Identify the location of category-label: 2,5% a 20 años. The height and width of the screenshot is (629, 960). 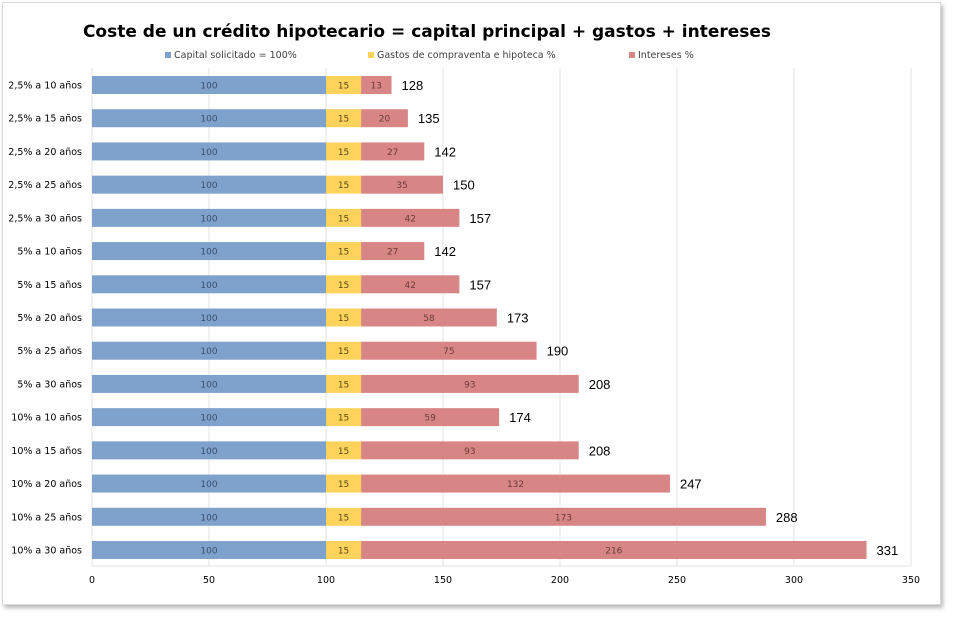
(45, 152).